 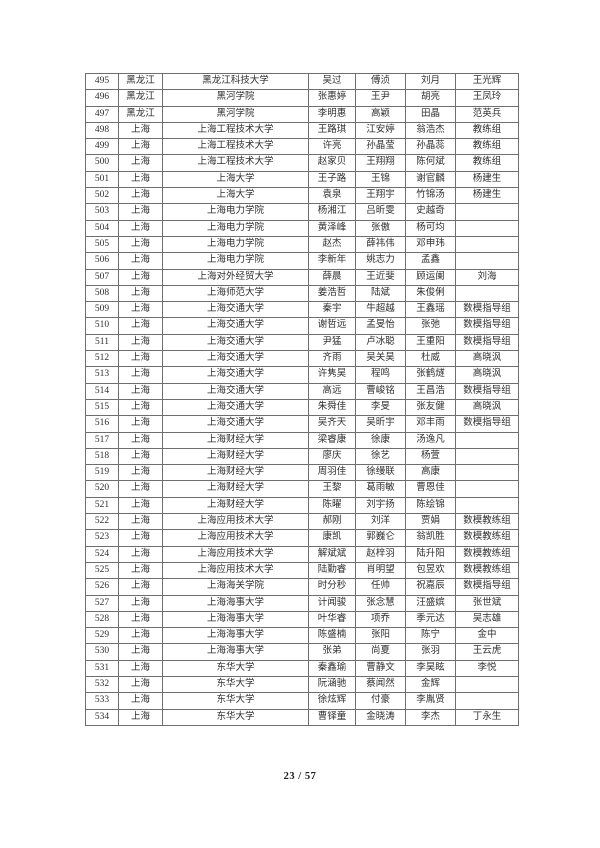 I want to click on cell-member-3: 陈绘锦, so click(x=430, y=505).